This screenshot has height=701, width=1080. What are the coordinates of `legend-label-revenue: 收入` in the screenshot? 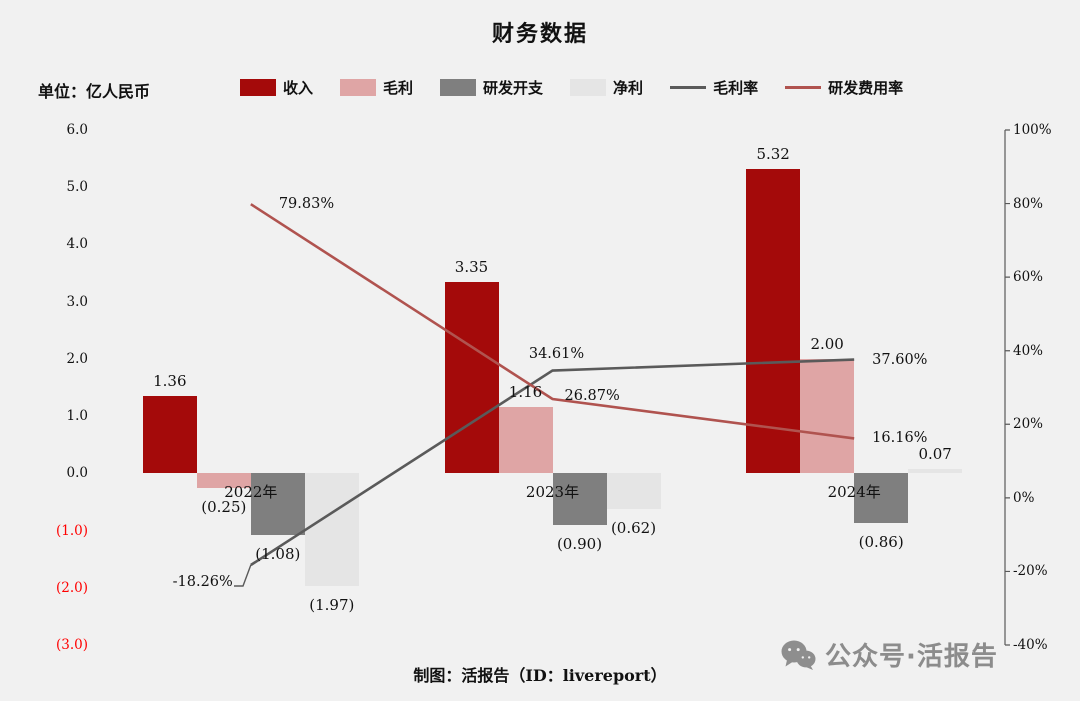 It's located at (298, 87).